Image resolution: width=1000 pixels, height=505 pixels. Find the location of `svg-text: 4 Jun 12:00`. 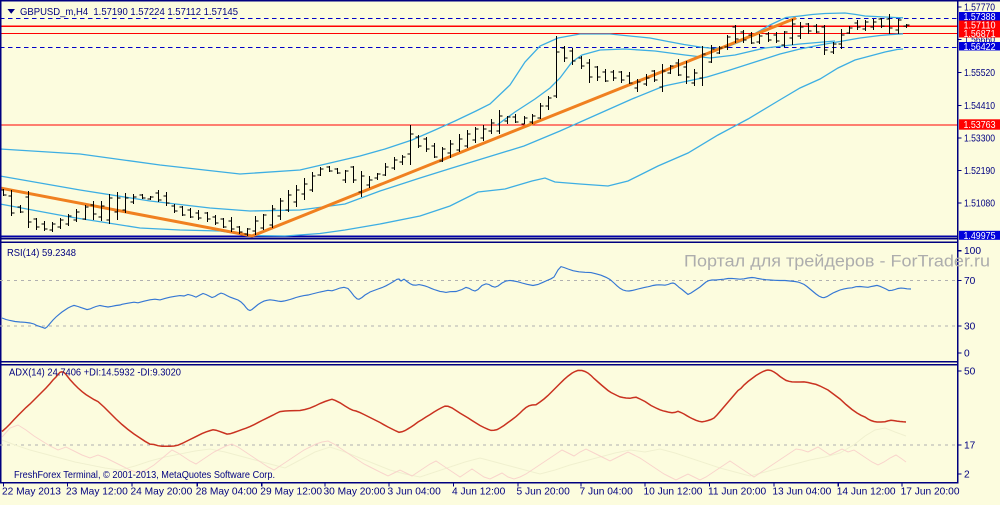

svg-text: 4 Jun 12:00 is located at coordinates (479, 491).